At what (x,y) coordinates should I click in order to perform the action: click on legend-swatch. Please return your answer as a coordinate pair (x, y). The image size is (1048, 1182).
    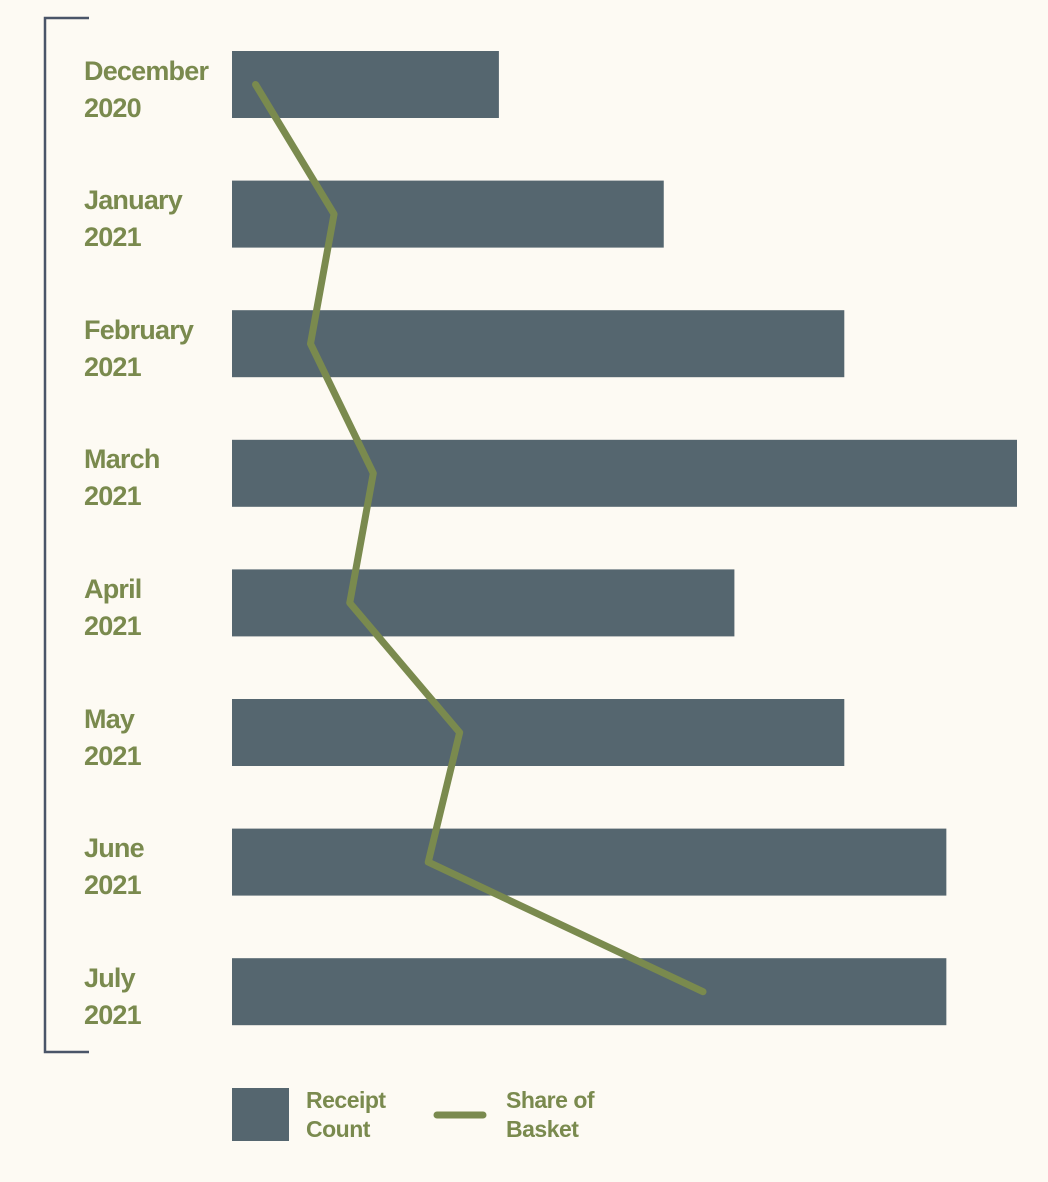
    Looking at the image, I should click on (260, 1114).